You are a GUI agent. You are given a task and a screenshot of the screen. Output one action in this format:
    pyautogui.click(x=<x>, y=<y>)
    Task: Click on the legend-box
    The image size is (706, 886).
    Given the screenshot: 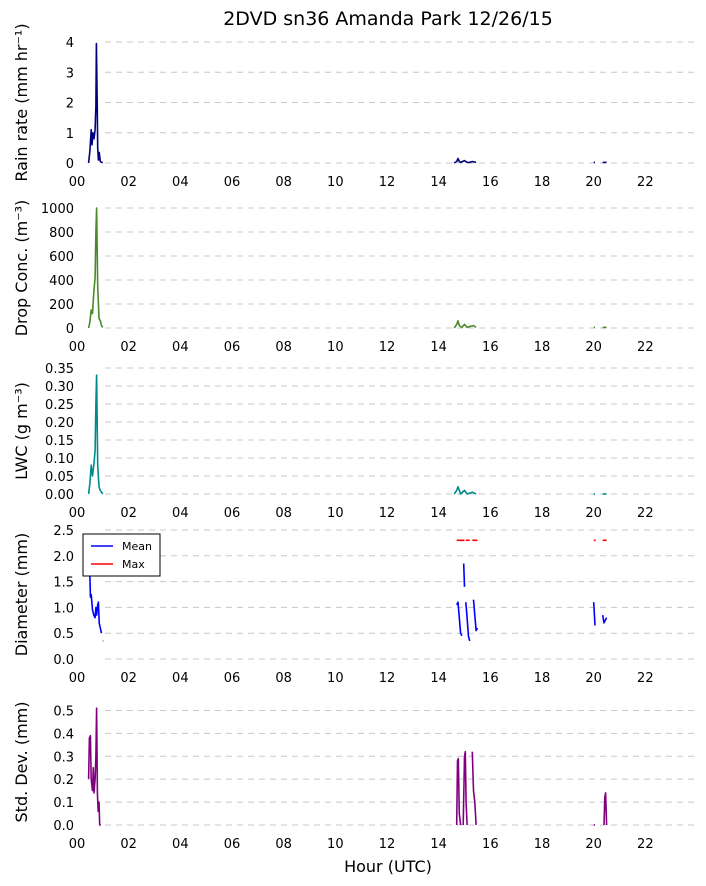 What is the action you would take?
    pyautogui.click(x=121, y=555)
    